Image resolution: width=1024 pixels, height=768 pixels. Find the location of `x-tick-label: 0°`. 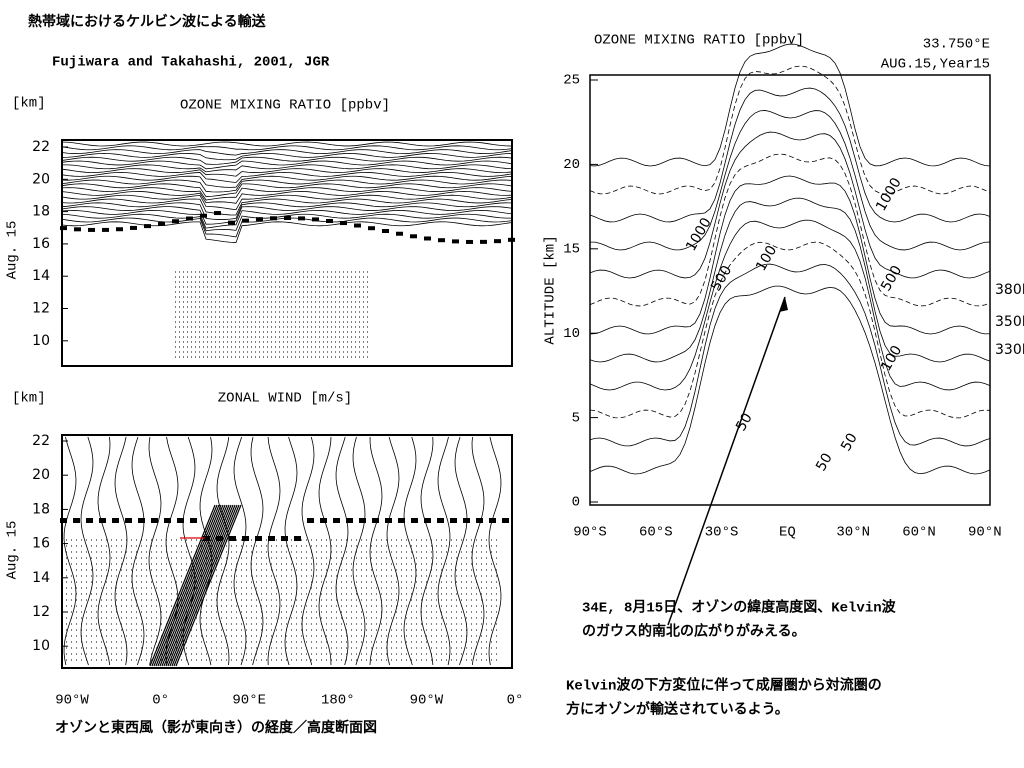

x-tick-label: 0° is located at coordinates (160, 701).